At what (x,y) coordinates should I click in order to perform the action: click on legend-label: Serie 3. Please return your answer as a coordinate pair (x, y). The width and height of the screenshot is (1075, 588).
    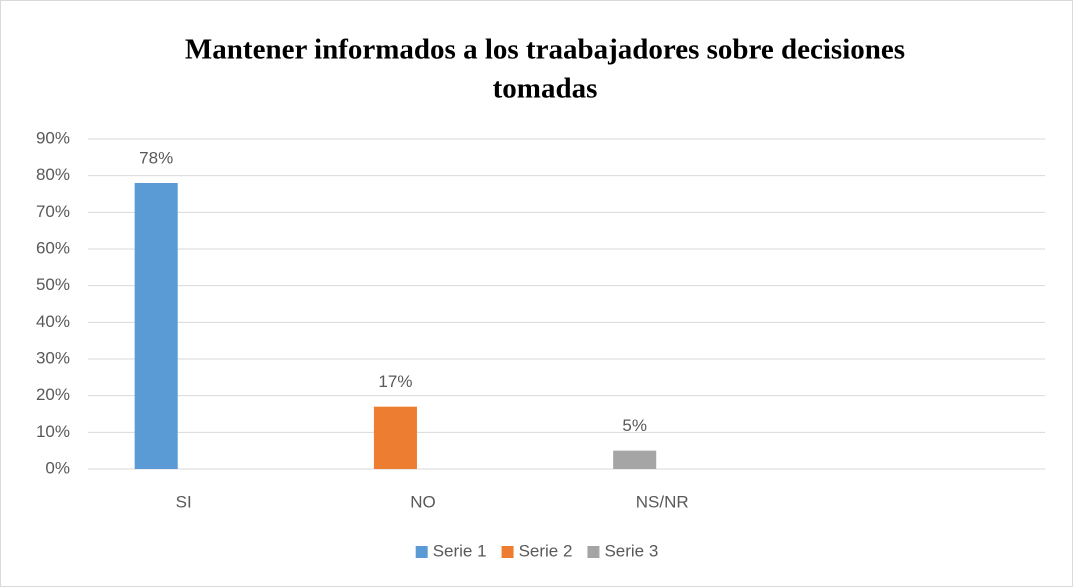
    Looking at the image, I should click on (631, 550).